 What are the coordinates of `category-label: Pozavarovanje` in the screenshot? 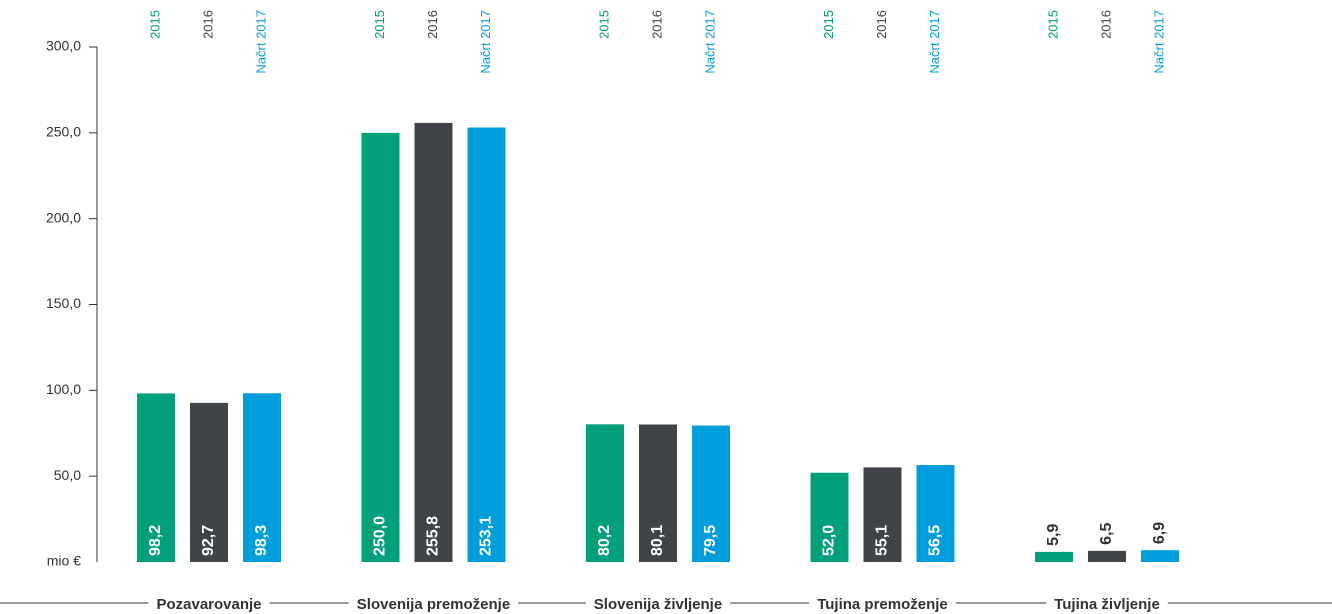 It's located at (208, 604).